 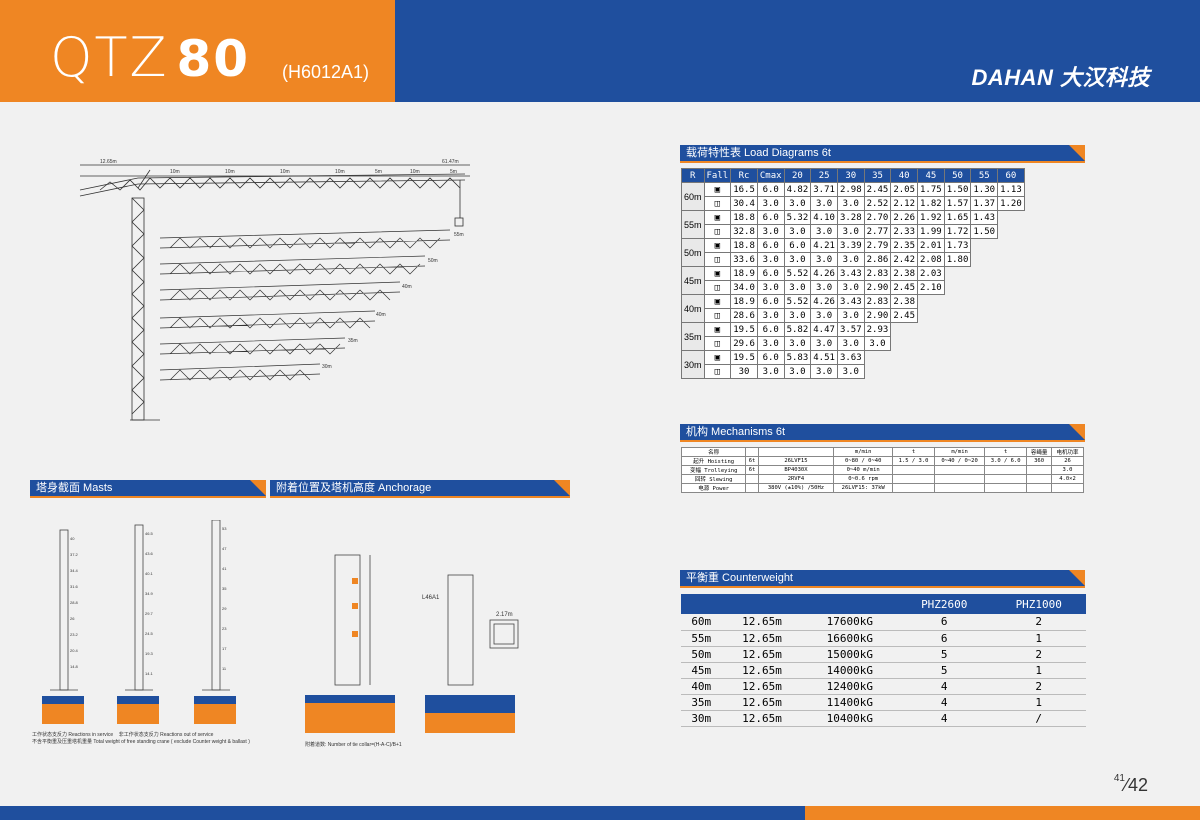 What do you see at coordinates (224, 668) in the screenshot?
I see `svg-text: 11` at bounding box center [224, 668].